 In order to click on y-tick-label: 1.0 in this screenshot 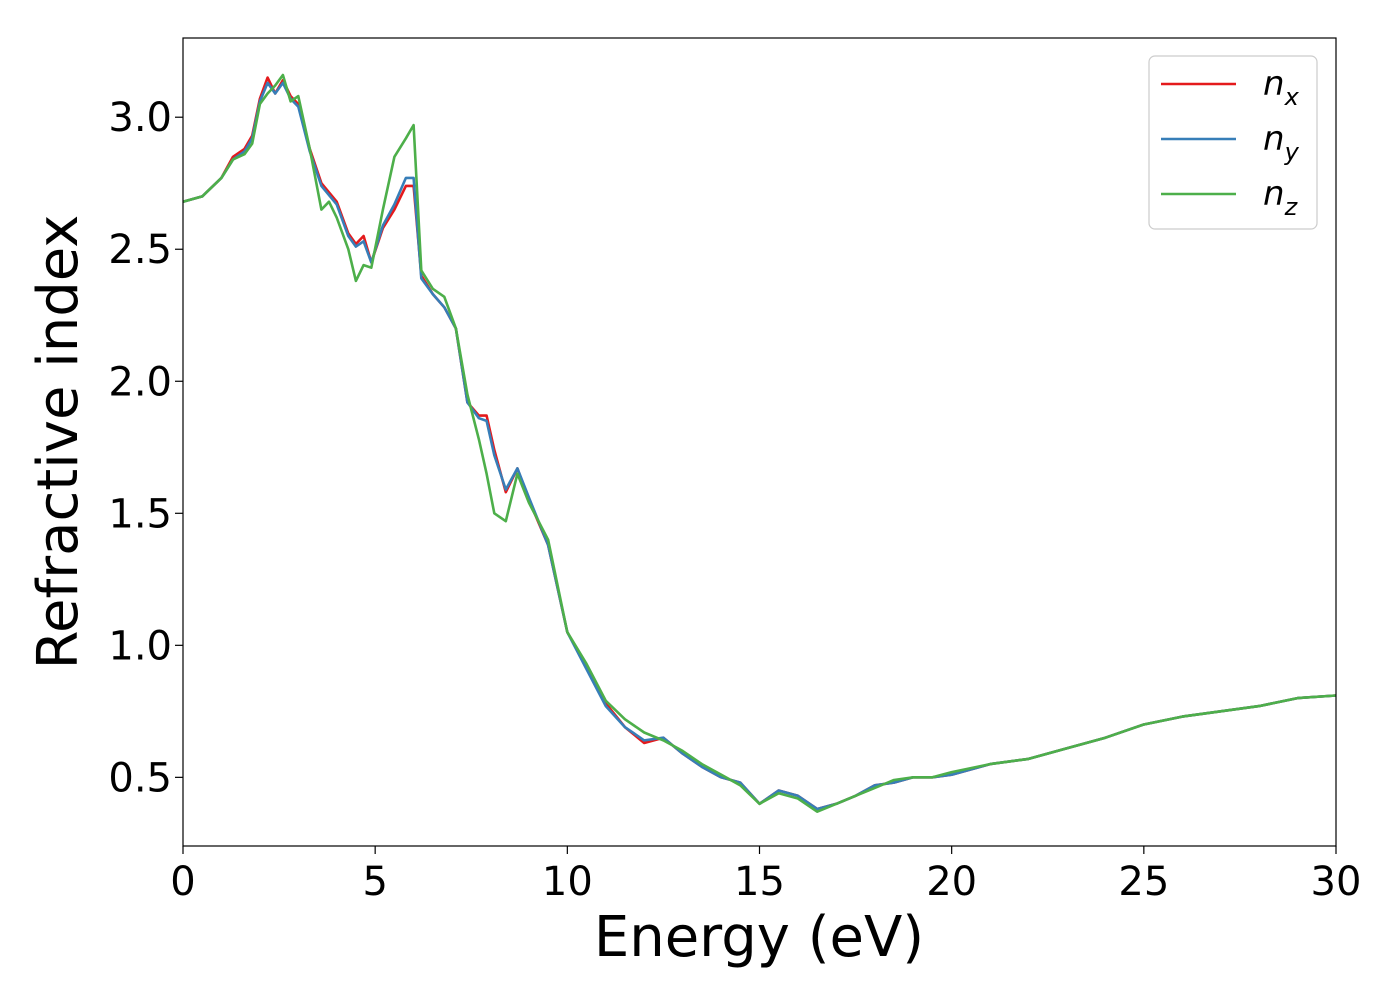, I will do `click(140, 646)`.